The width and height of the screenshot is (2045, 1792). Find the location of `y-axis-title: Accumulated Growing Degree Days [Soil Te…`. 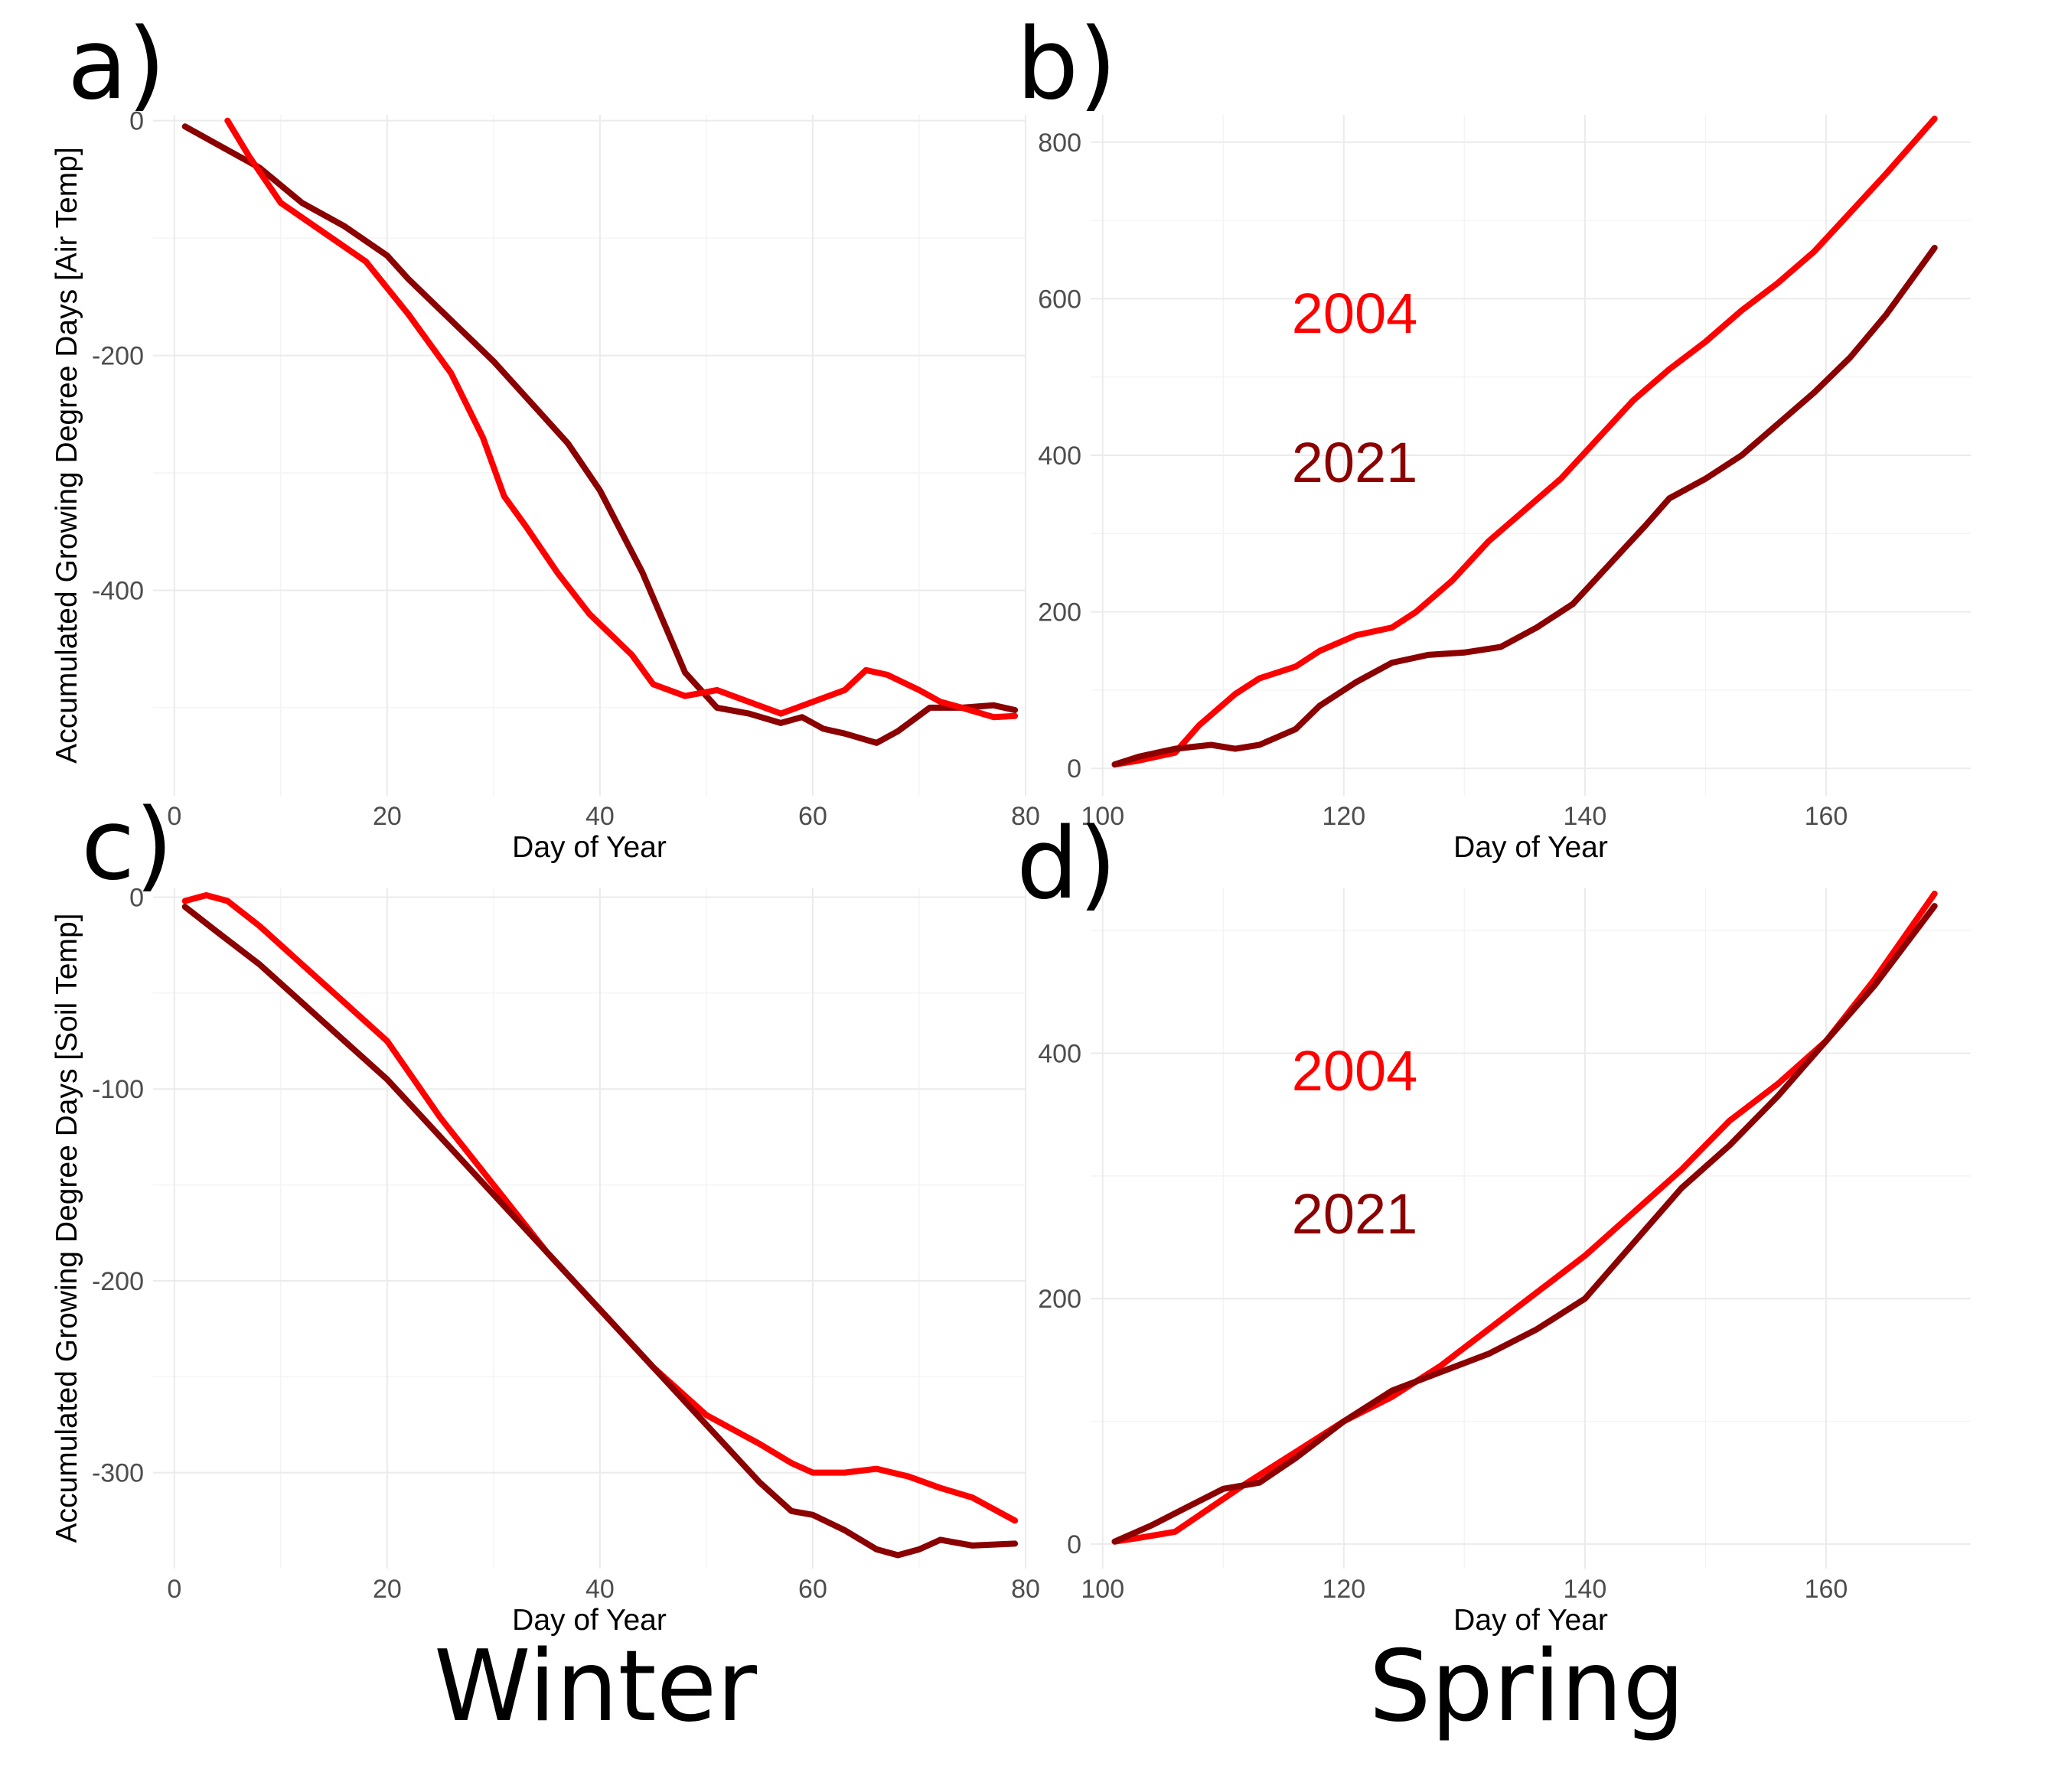

y-axis-title: Accumulated Growing Degree Days [Soil Te… is located at coordinates (67, 1228).